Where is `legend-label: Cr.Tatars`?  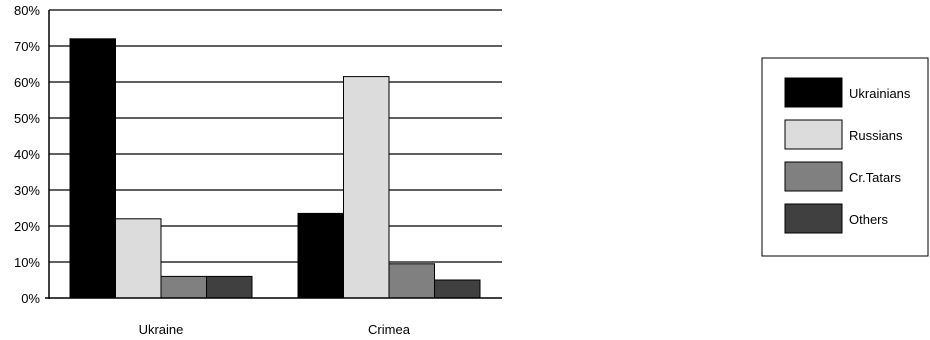
legend-label: Cr.Tatars is located at coordinates (875, 177).